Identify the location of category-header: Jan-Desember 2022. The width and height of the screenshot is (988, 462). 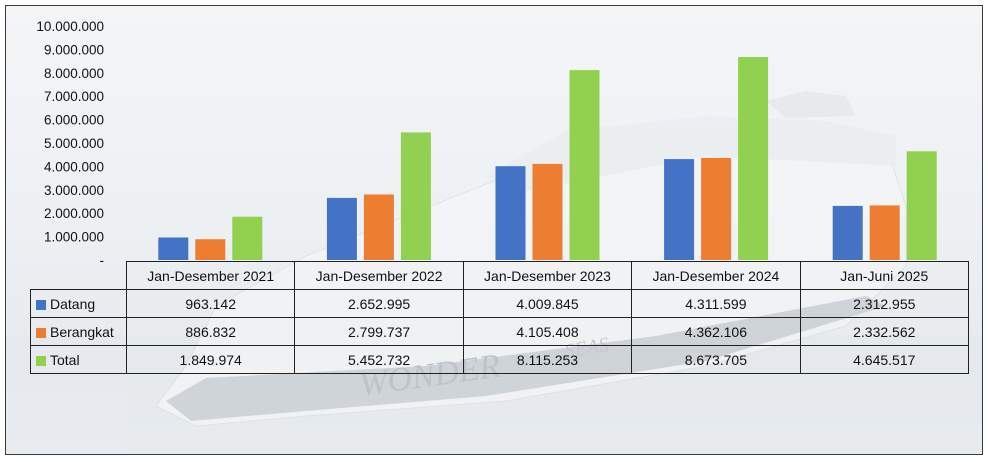
(379, 275).